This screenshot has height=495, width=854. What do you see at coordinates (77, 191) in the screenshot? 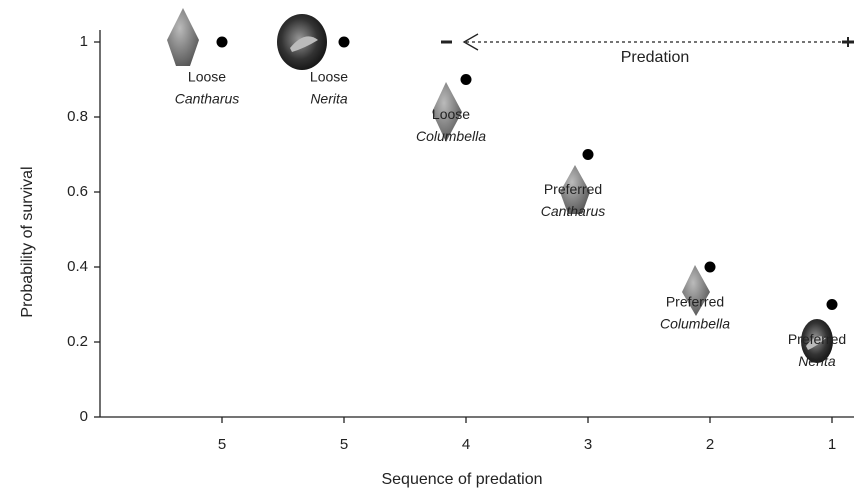
I see `y-tick-label: 0.6` at bounding box center [77, 191].